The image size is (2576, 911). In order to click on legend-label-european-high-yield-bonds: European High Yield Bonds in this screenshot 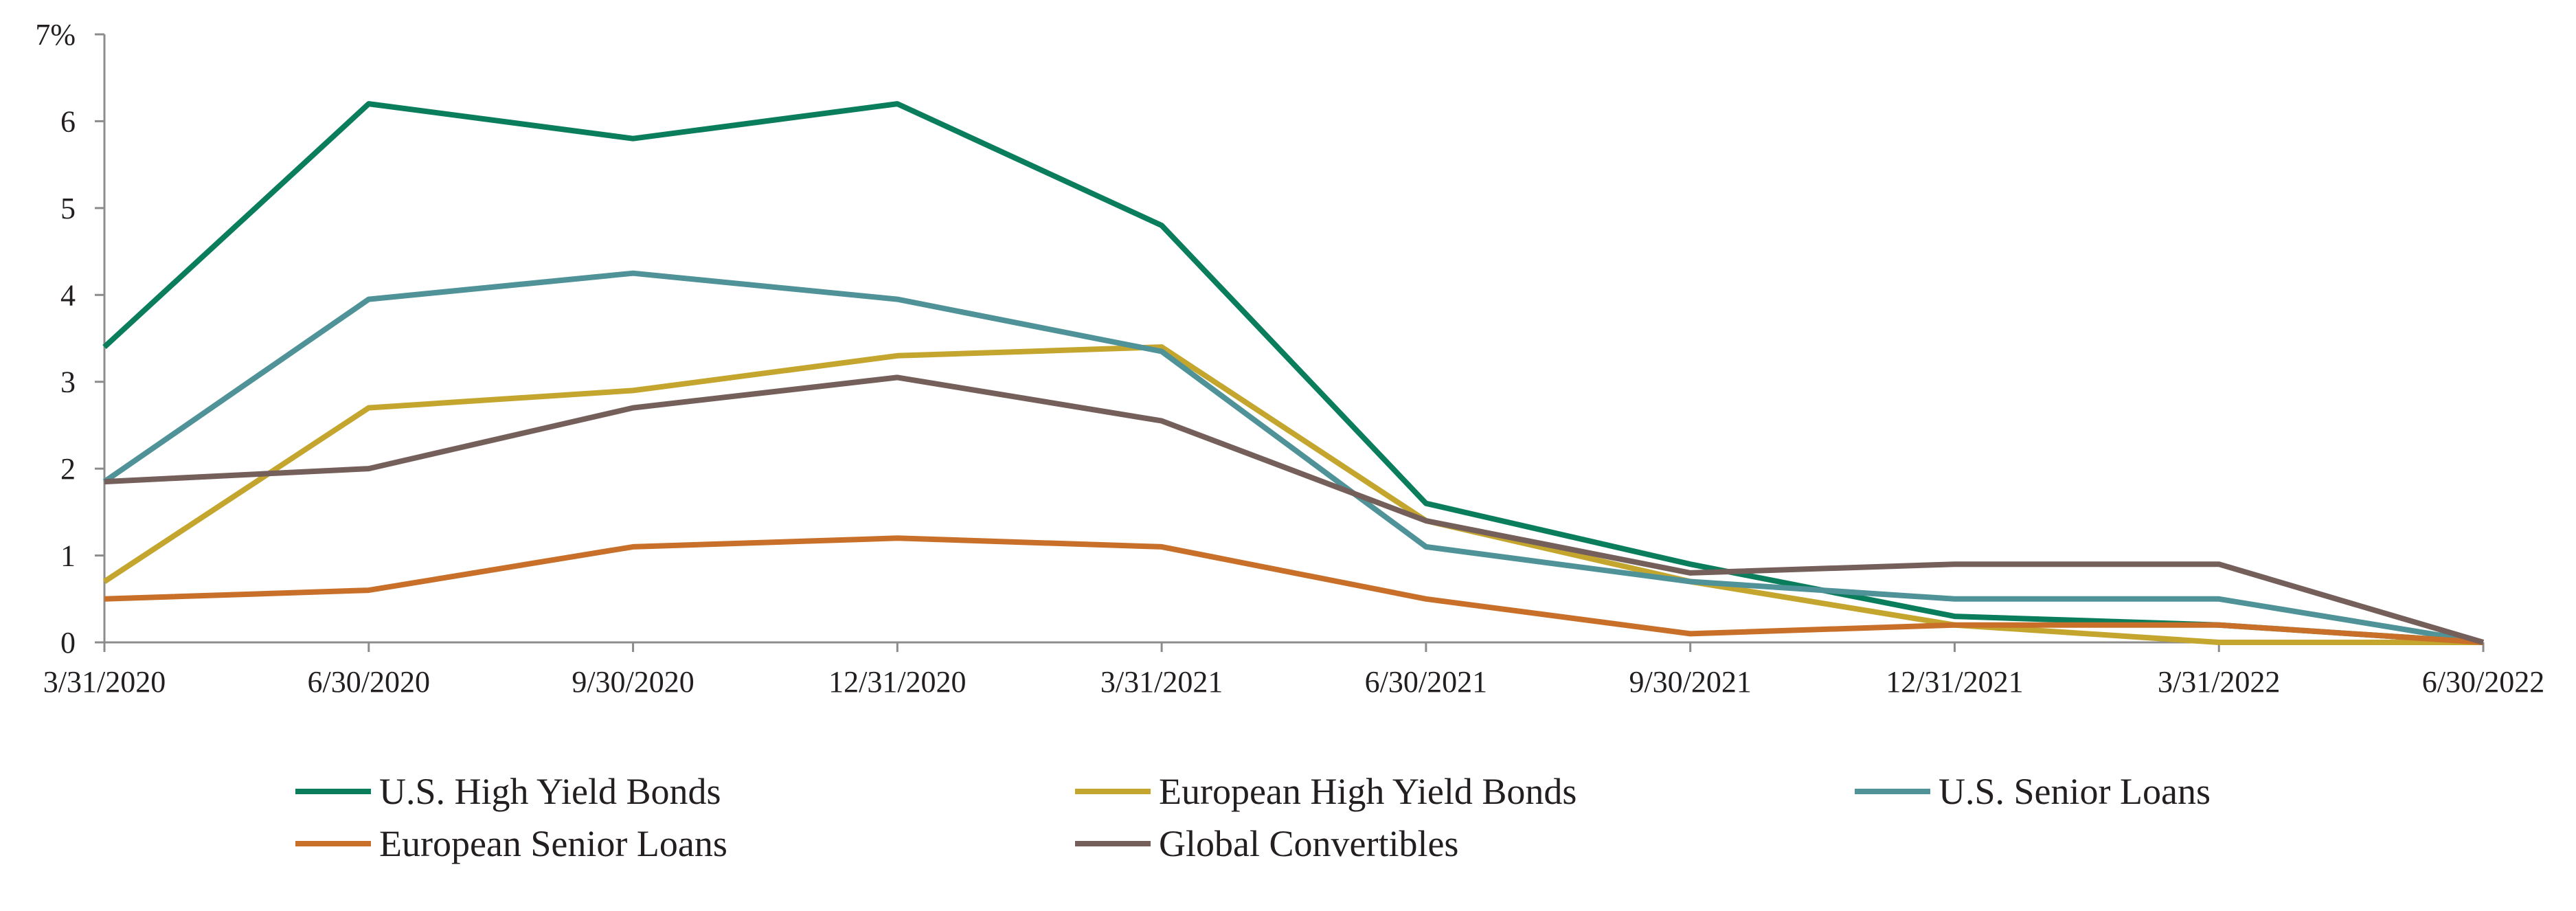, I will do `click(1368, 791)`.